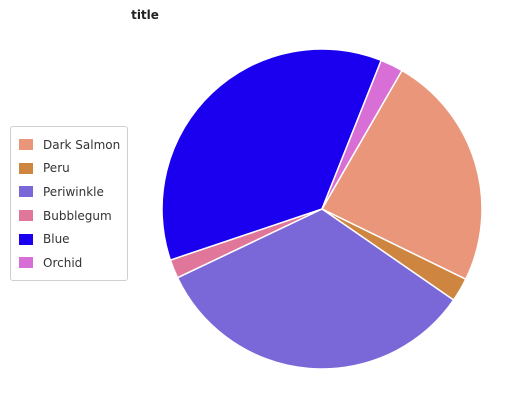  Describe the element at coordinates (56, 168) in the screenshot. I see `legend-label: Peru` at that location.